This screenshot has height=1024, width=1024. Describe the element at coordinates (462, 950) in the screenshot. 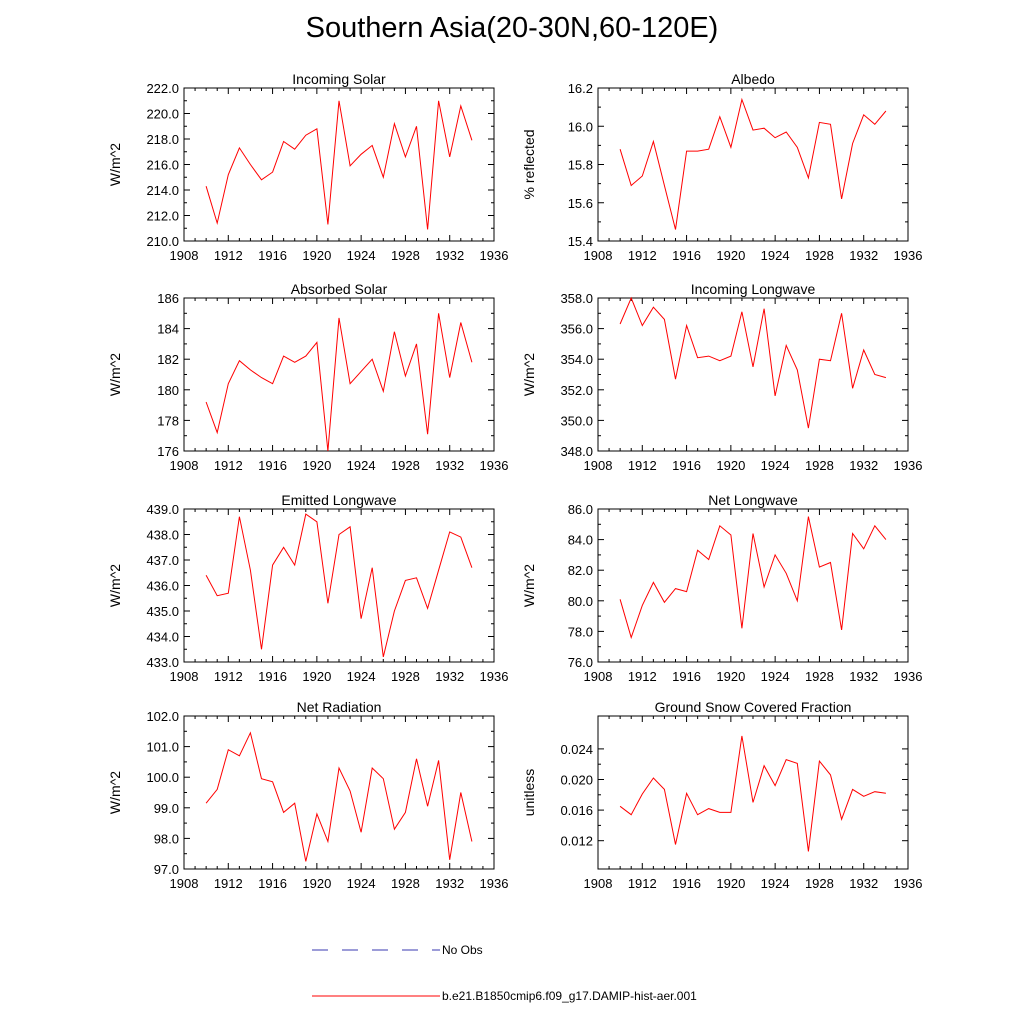

I see `legend-obs-label: No Obs` at that location.